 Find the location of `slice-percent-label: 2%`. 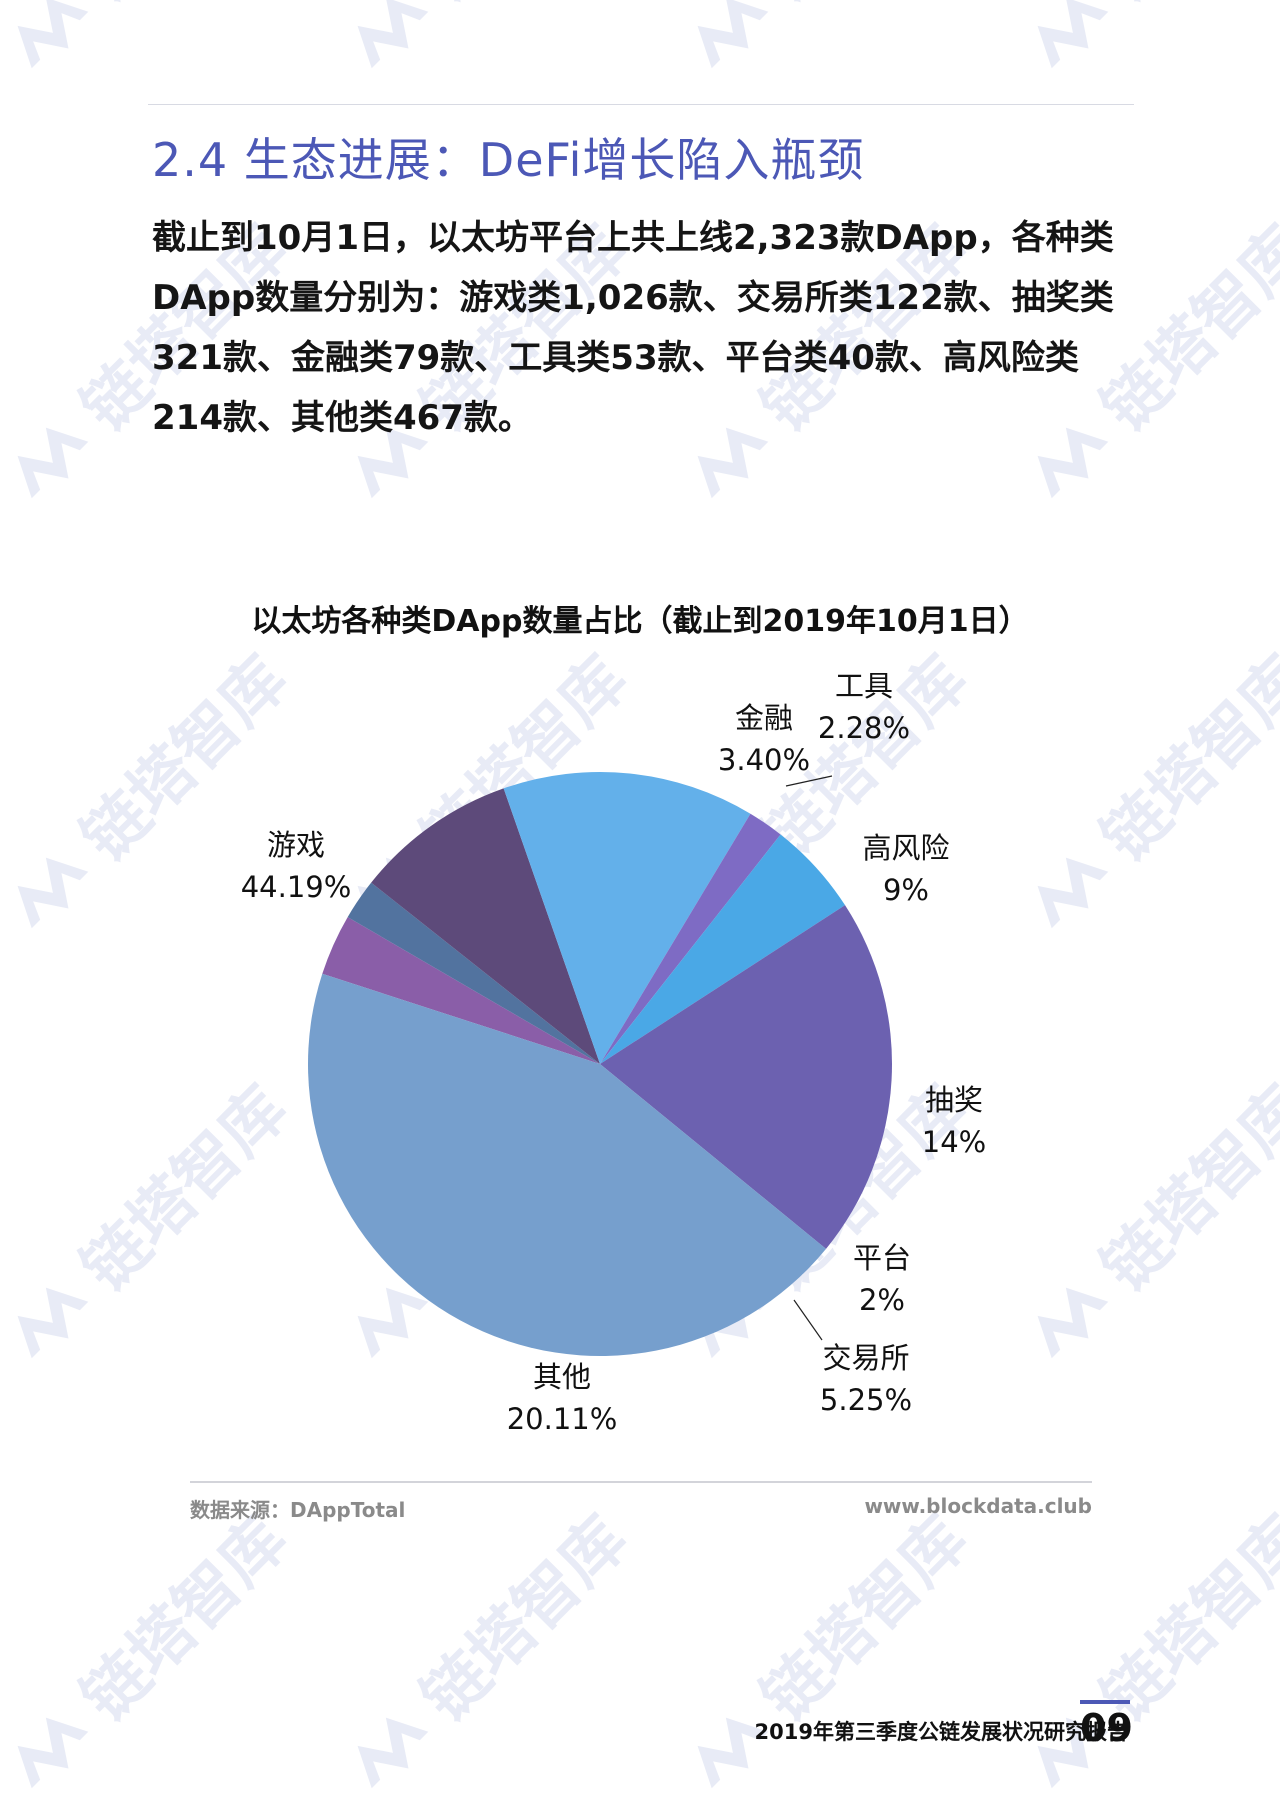

slice-percent-label: 2% is located at coordinates (882, 1300).